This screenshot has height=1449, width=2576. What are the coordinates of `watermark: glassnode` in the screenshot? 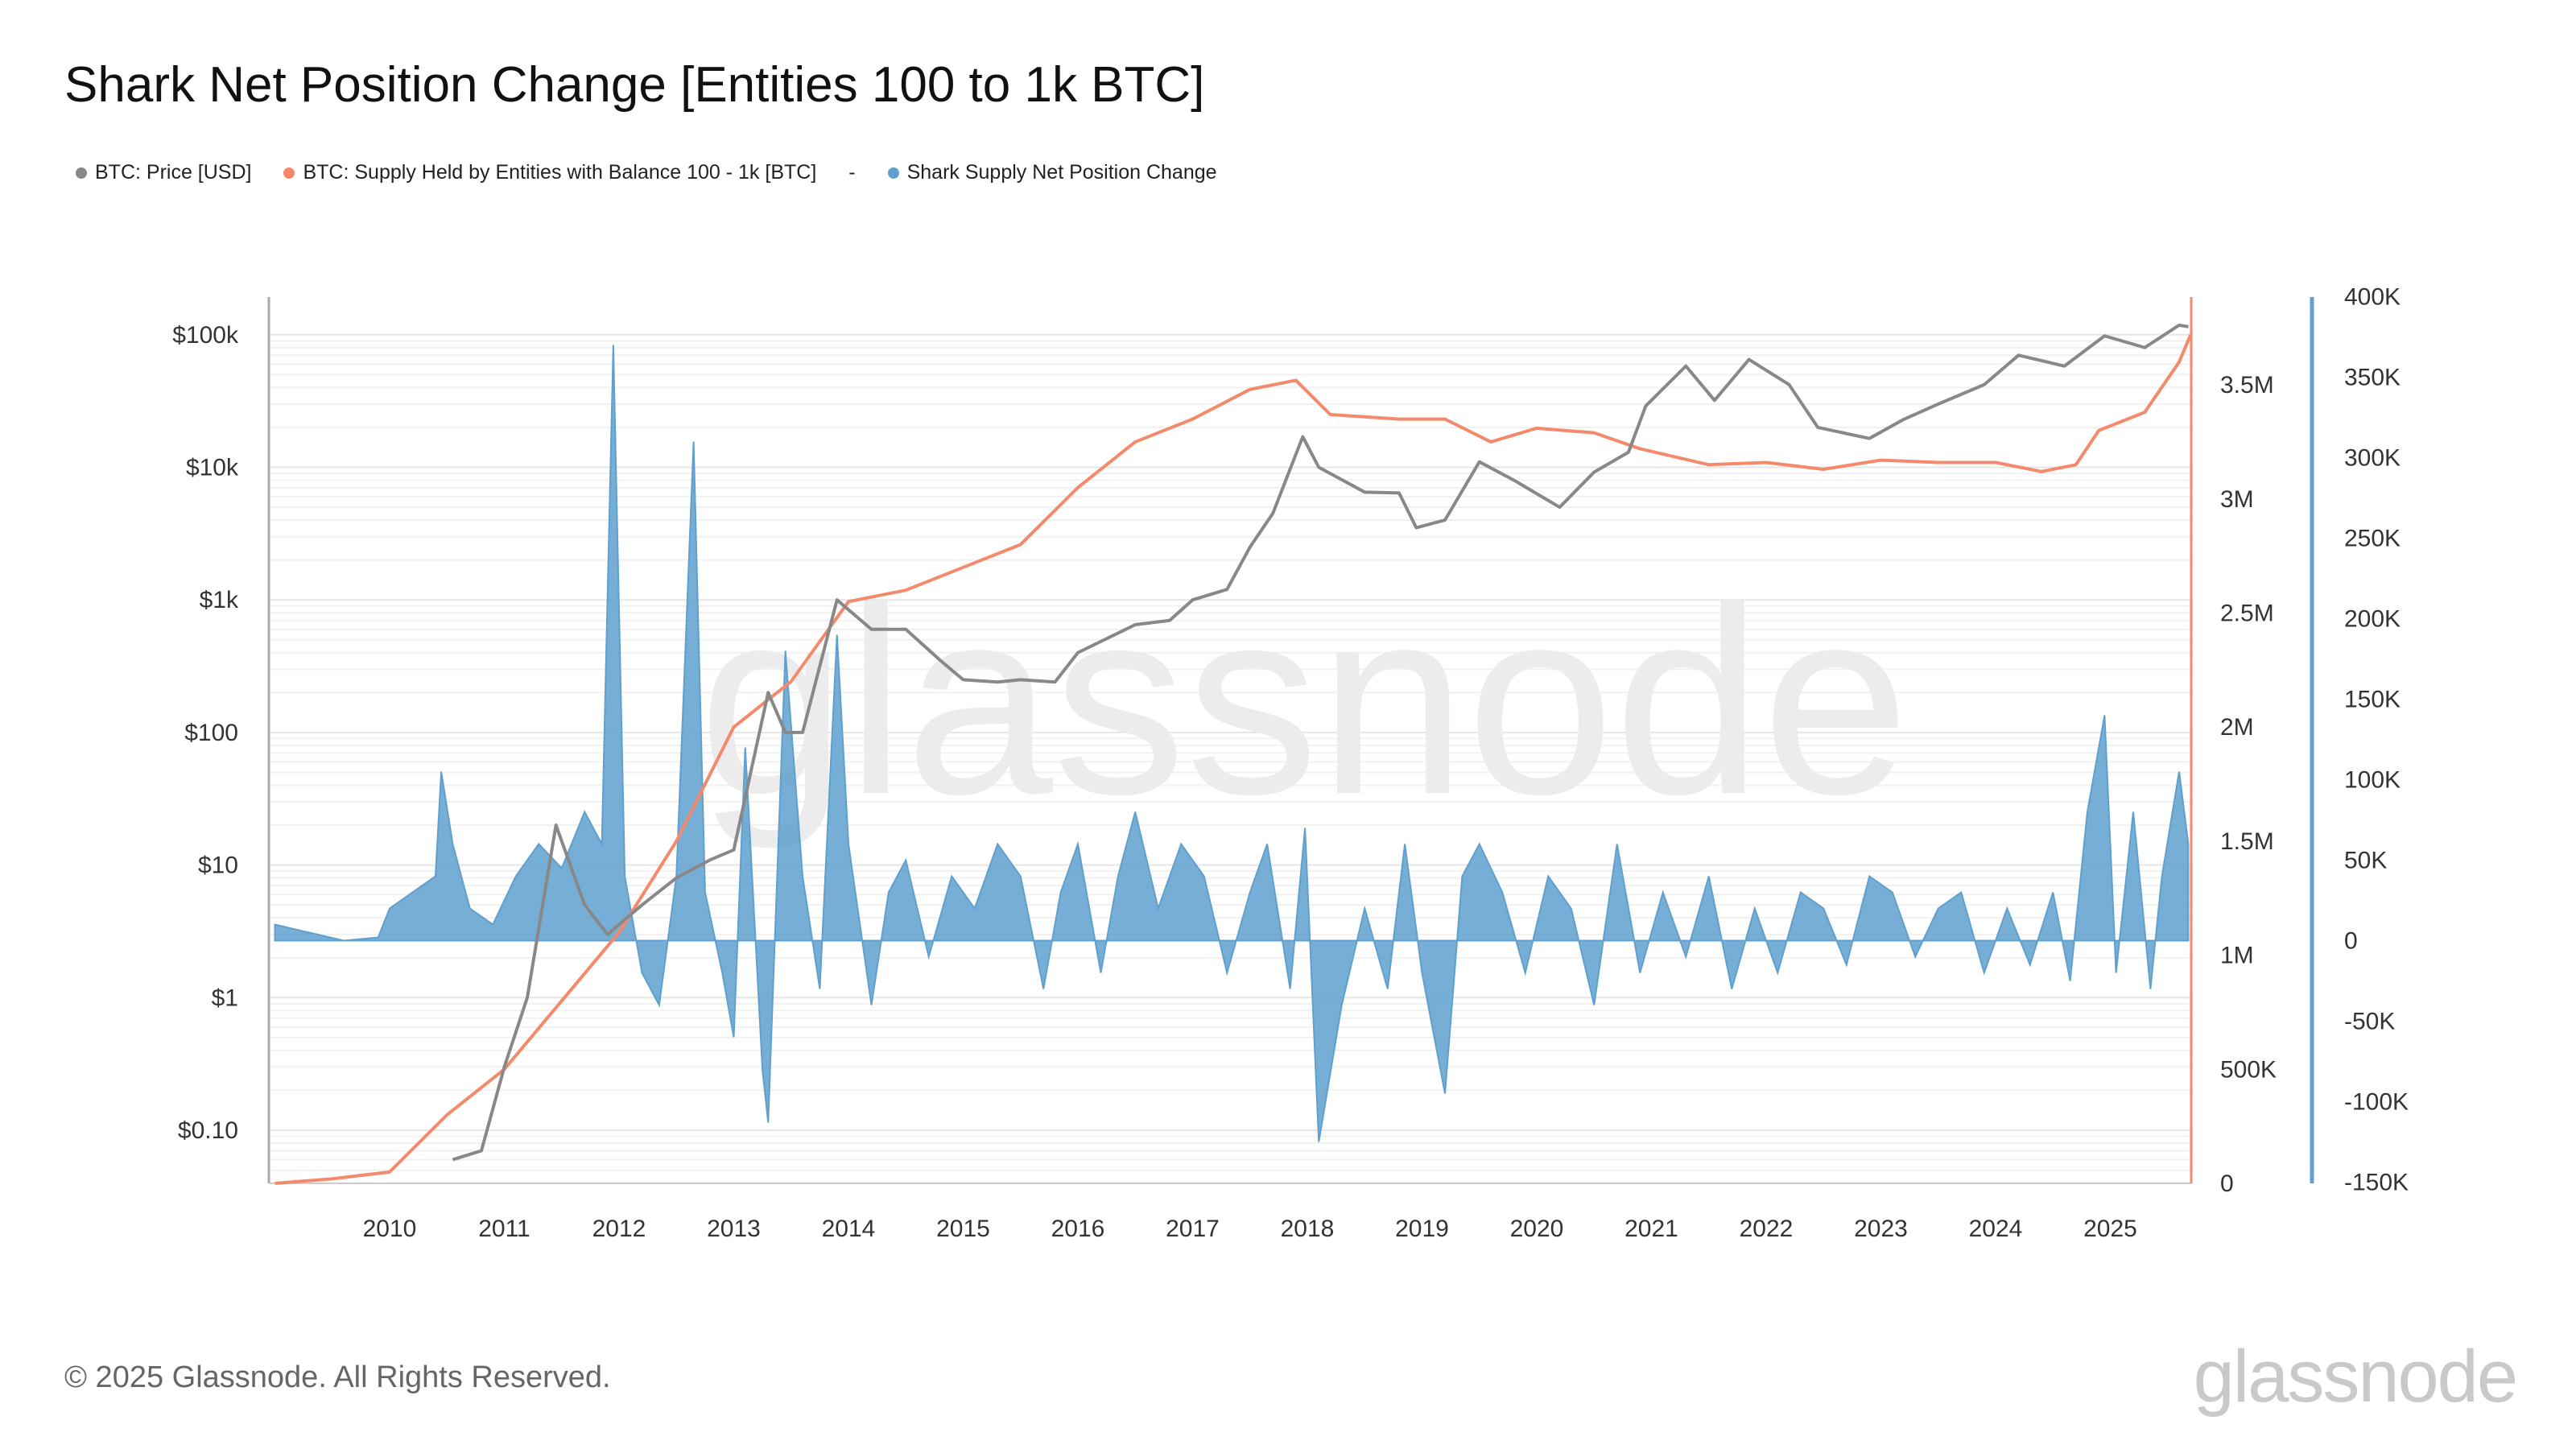 It's located at (1304, 701).